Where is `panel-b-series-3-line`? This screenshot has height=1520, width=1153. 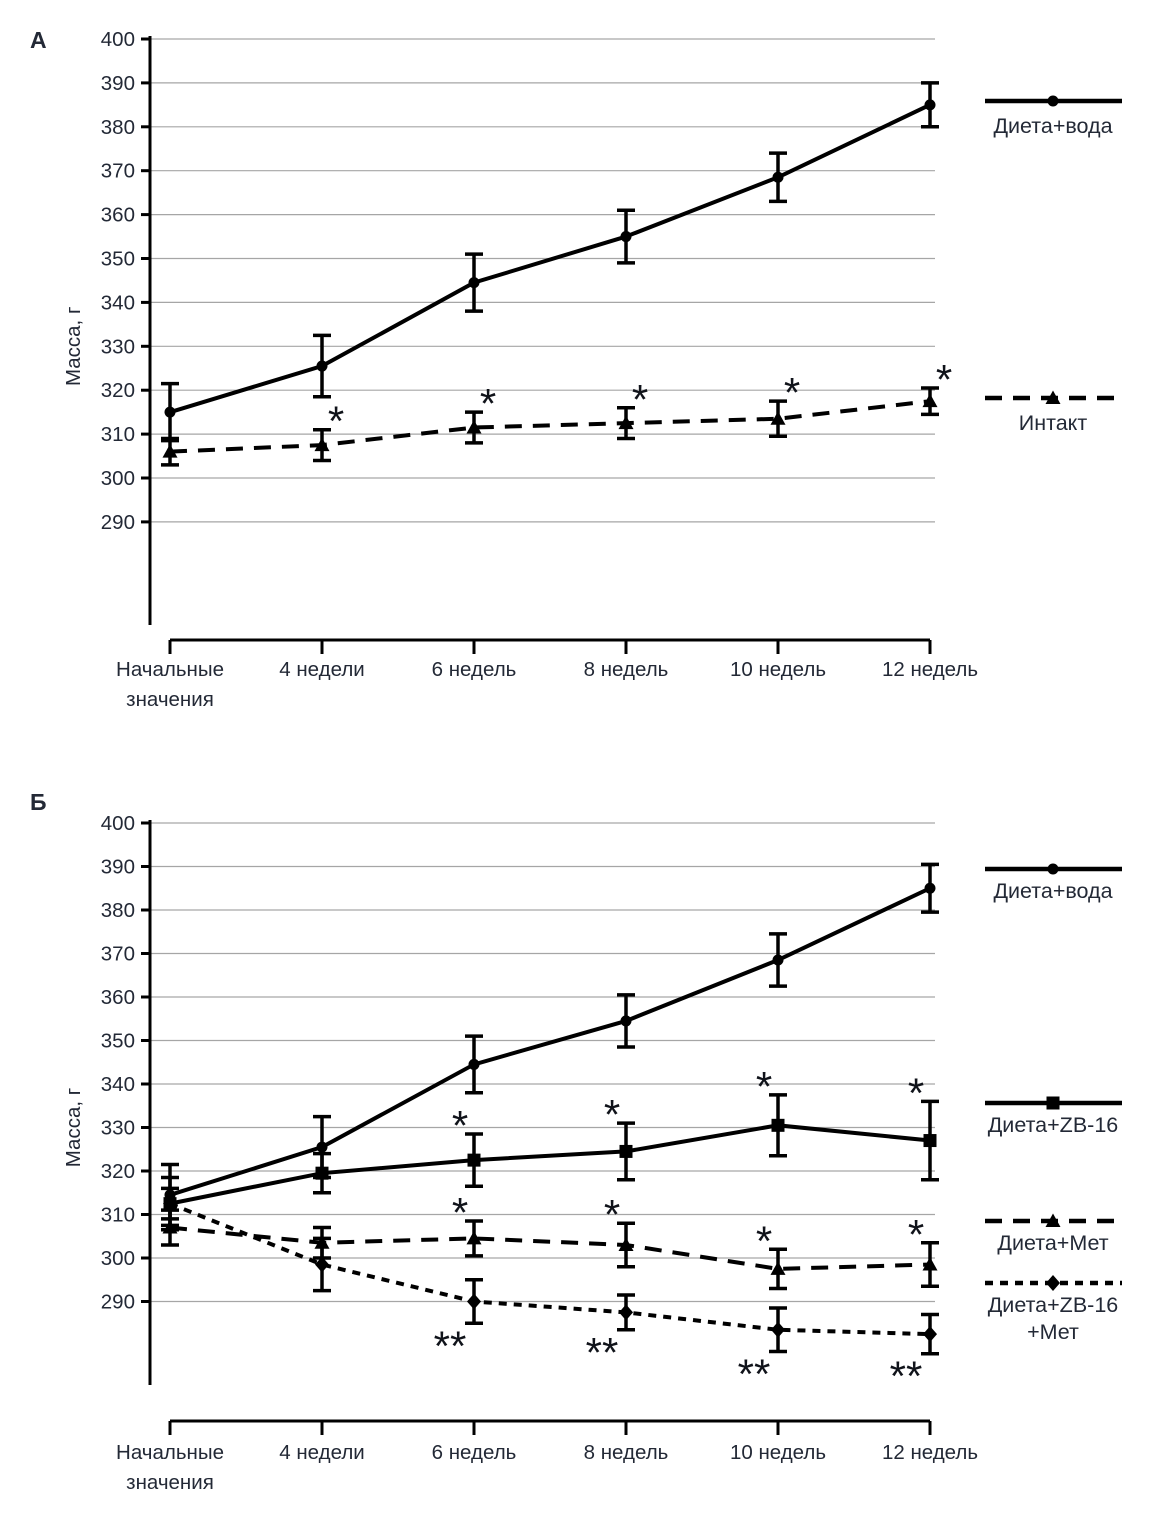 panel-b-series-3-line is located at coordinates (550, 1269).